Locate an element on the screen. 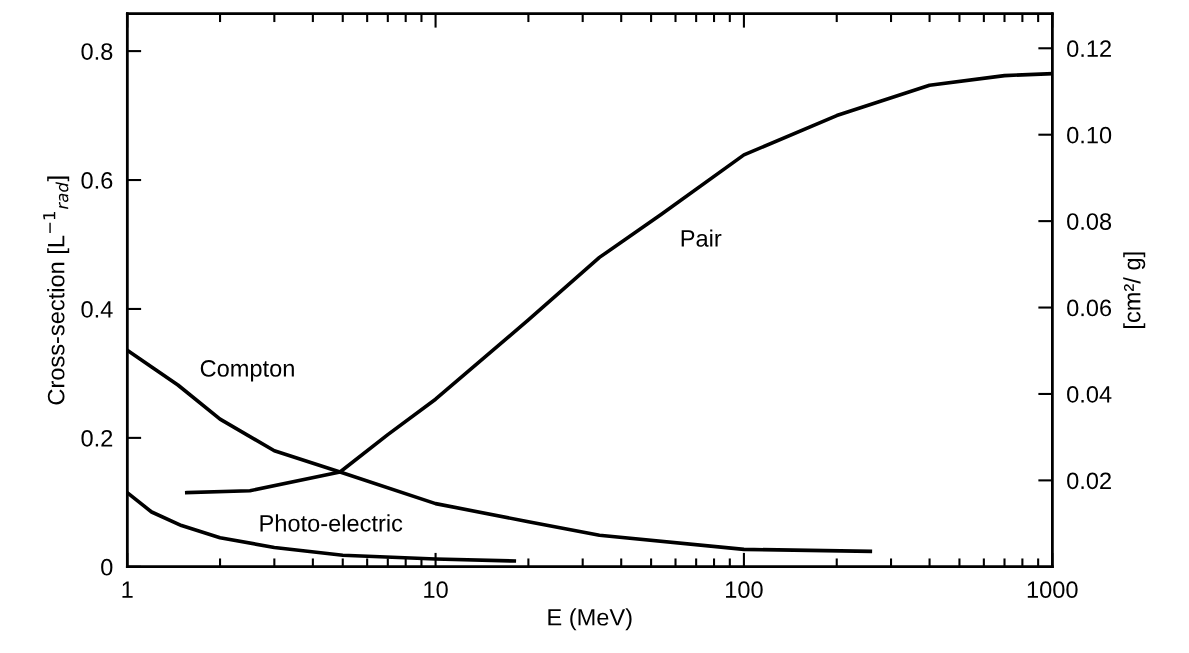 This screenshot has width=1189, height=653. annotation: Compton is located at coordinates (247, 371).